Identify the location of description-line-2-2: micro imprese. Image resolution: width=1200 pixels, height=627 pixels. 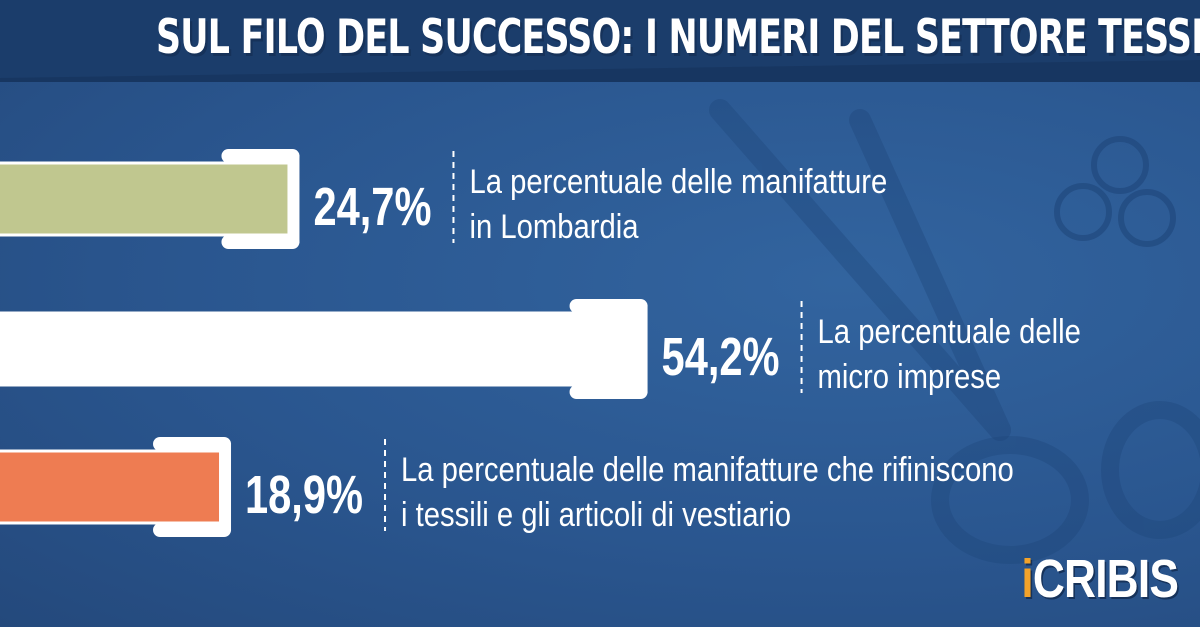
(910, 377).